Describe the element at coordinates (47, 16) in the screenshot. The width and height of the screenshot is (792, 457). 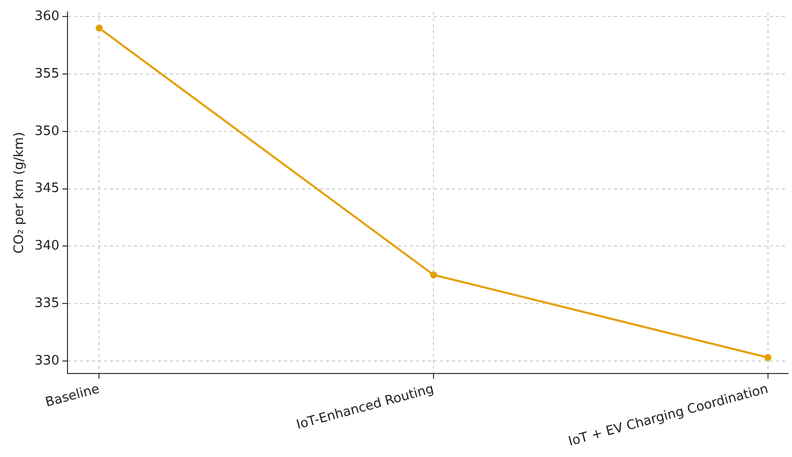
I see `y-tick-label: 360` at that location.